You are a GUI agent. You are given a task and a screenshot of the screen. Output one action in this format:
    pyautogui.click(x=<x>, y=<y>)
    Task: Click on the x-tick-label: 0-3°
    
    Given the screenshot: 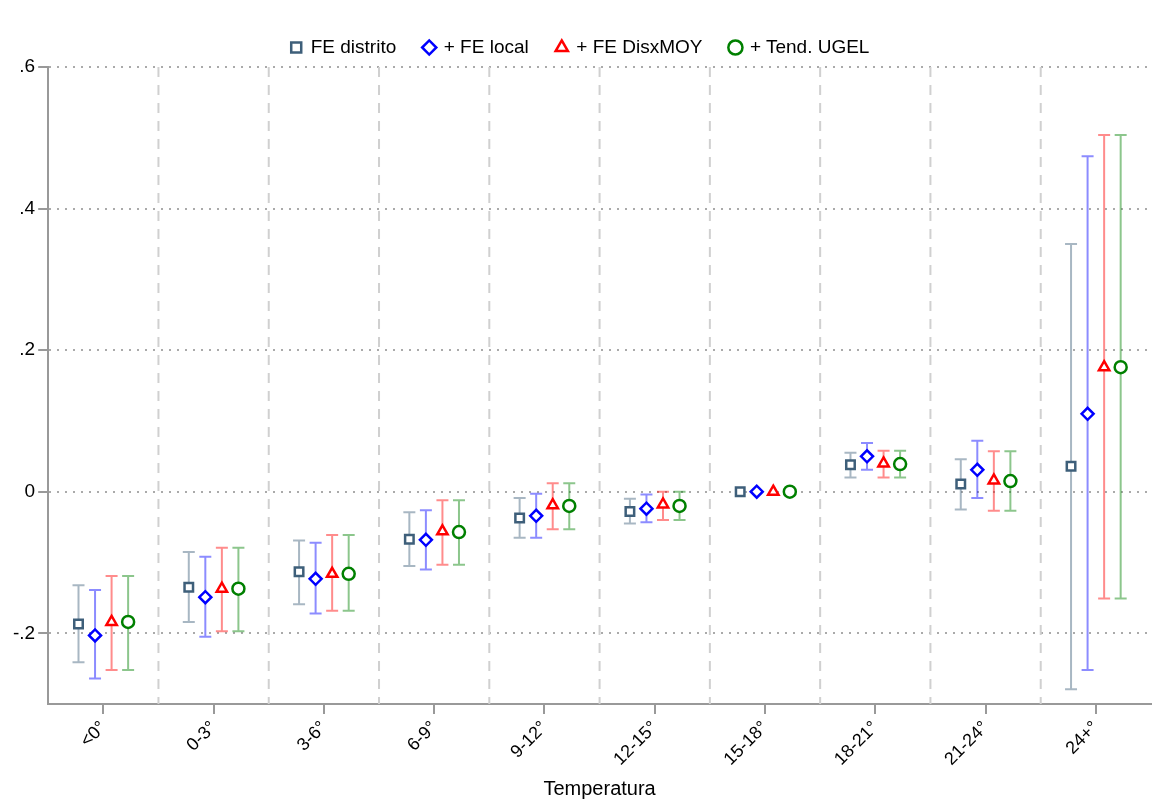 What is the action you would take?
    pyautogui.click(x=201, y=735)
    